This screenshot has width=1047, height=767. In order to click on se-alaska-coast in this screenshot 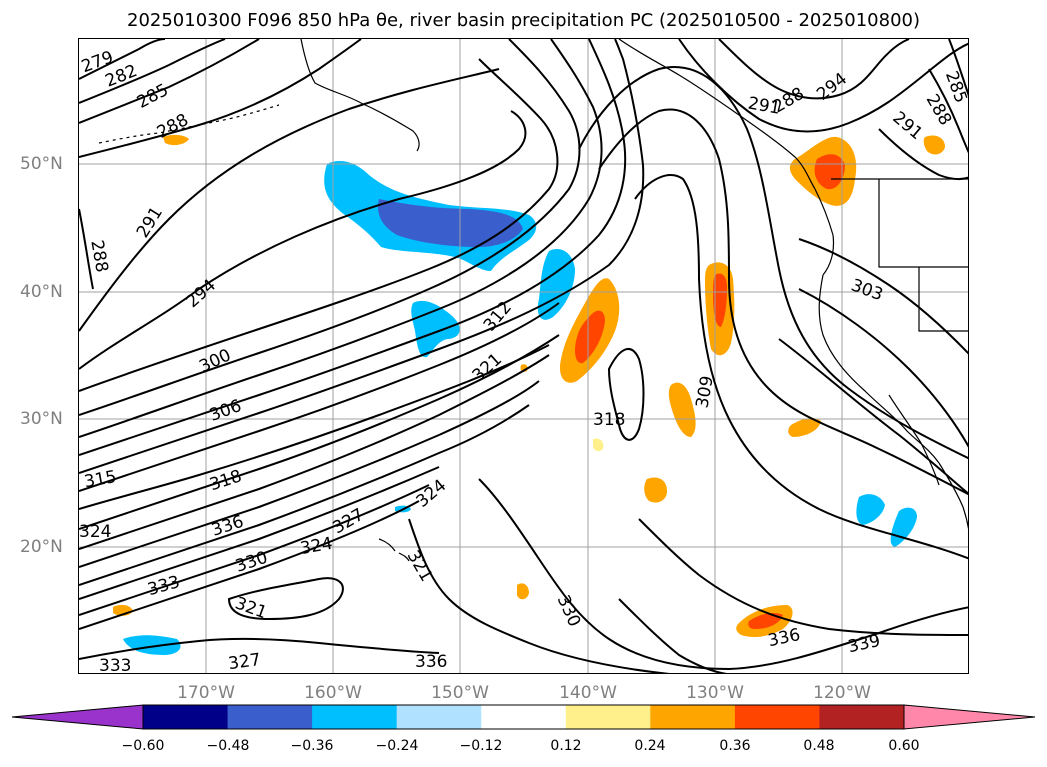, I will do `click(717, 114)`.